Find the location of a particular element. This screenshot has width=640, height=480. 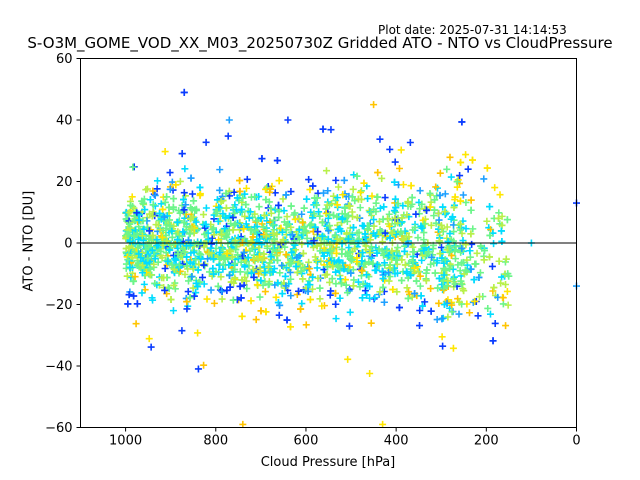

y-axis-ticks: −60 −40 −20 0 20 40 60 is located at coordinates (63, 244).